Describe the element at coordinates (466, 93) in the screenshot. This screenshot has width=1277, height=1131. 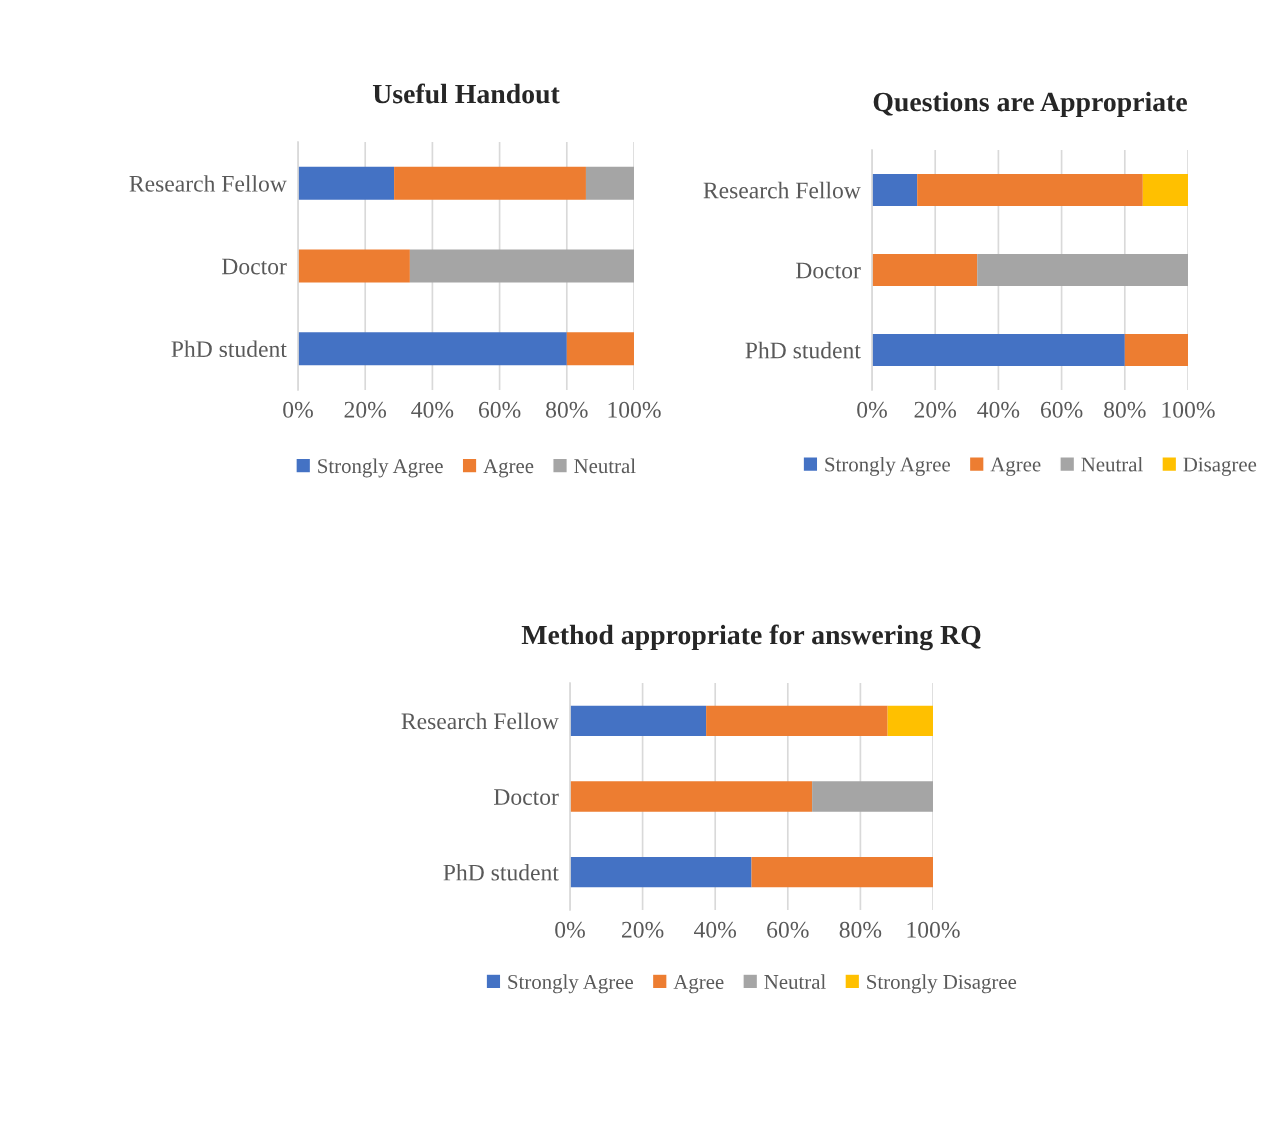
I see `chart-title: Useful Handout` at that location.